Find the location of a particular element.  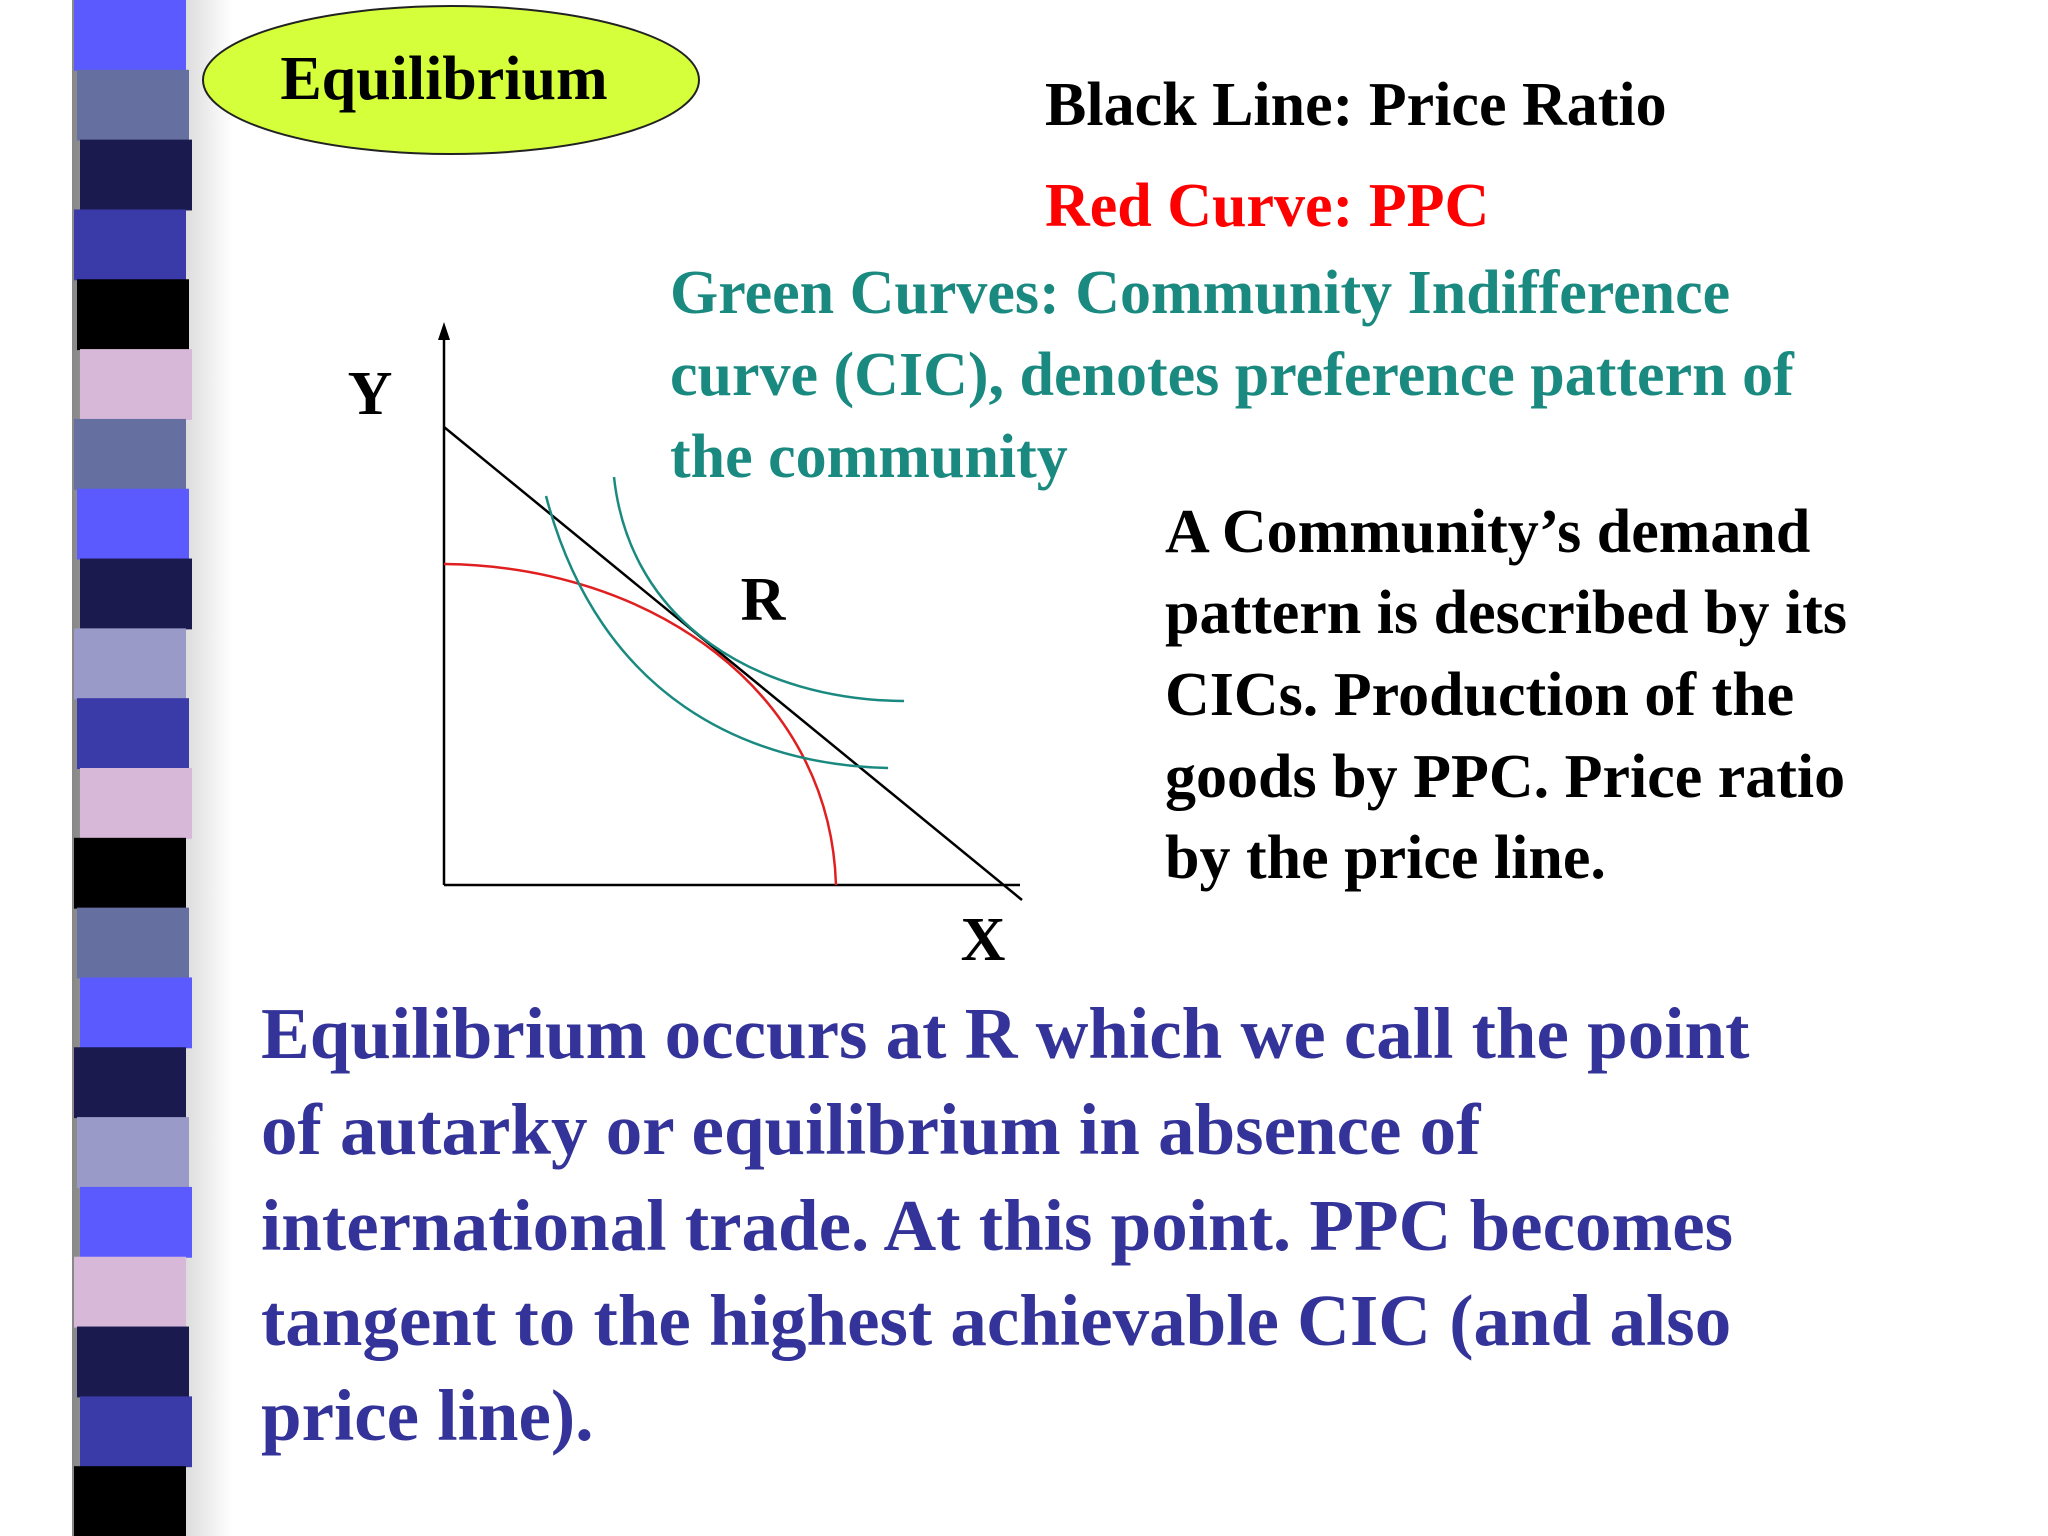

title: Equilibrium is located at coordinates (443, 79).